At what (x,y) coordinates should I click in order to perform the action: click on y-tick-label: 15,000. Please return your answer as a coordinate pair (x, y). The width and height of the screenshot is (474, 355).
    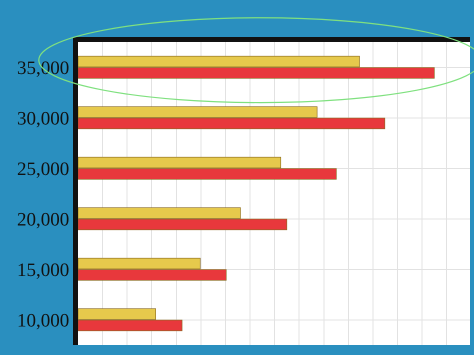
    Looking at the image, I should click on (43, 270).